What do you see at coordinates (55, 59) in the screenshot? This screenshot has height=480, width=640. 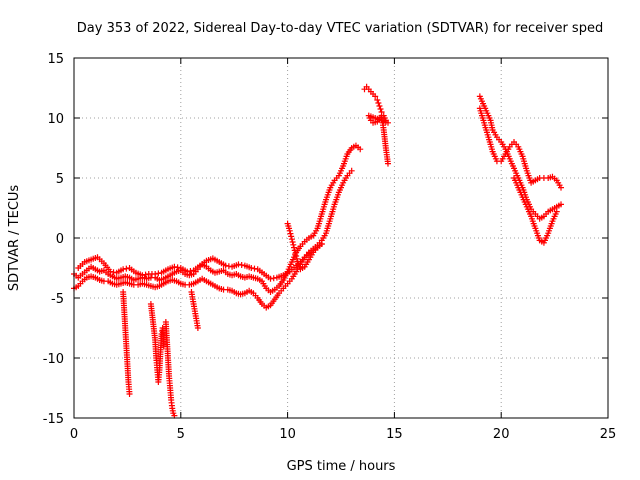 I see `y-tick-label: 15` at bounding box center [55, 59].